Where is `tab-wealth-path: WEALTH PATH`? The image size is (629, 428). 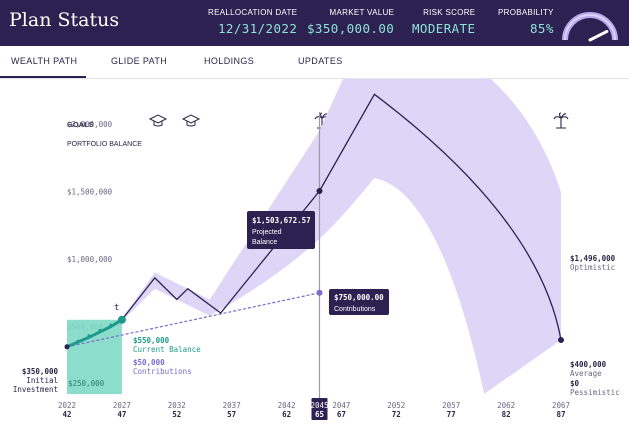 tab-wealth-path: WEALTH PATH is located at coordinates (44, 61).